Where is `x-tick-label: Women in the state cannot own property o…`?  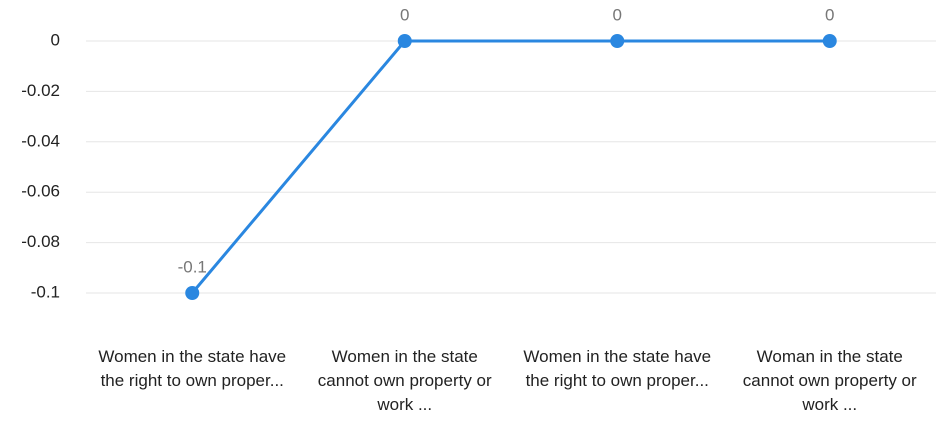 x-tick-label: Women in the state cannot own property o… is located at coordinates (404, 380).